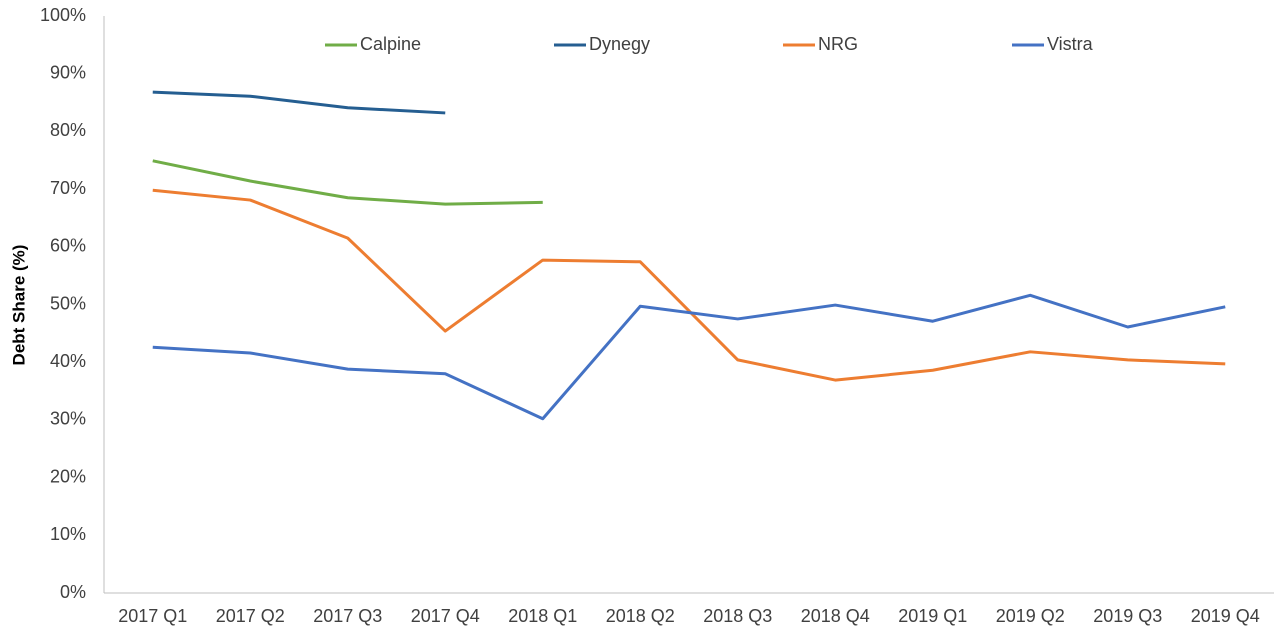 The height and width of the screenshot is (630, 1275). Describe the element at coordinates (68, 361) in the screenshot. I see `y-tick-label: 40%` at that location.